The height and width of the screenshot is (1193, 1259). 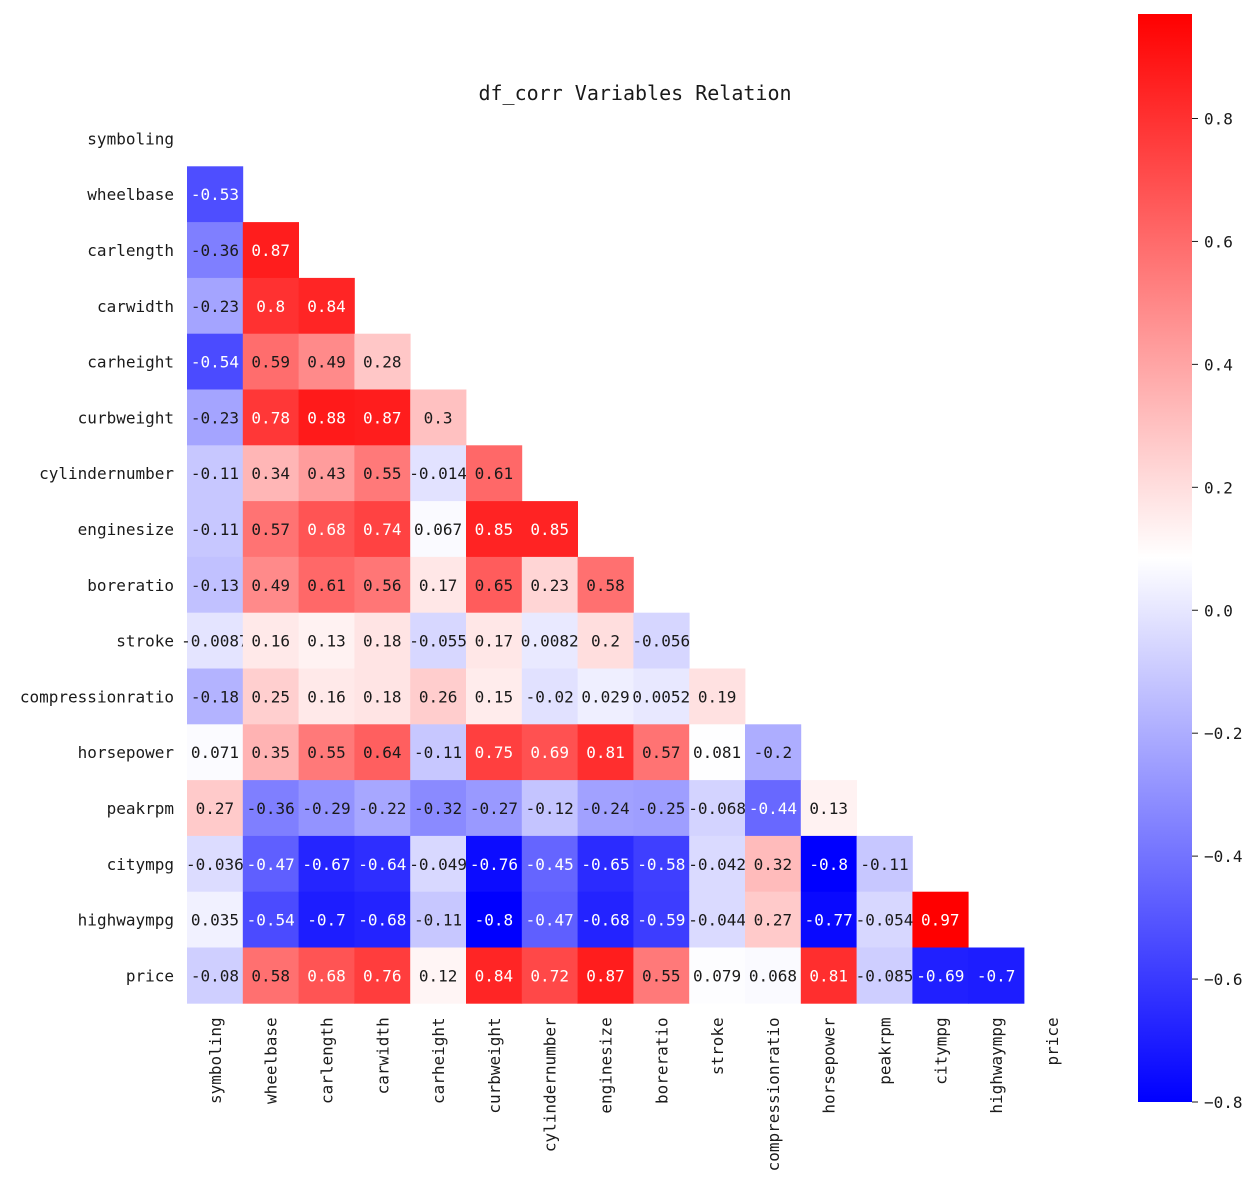 I want to click on cell-peakrpm-boreratio, so click(x=661, y=808).